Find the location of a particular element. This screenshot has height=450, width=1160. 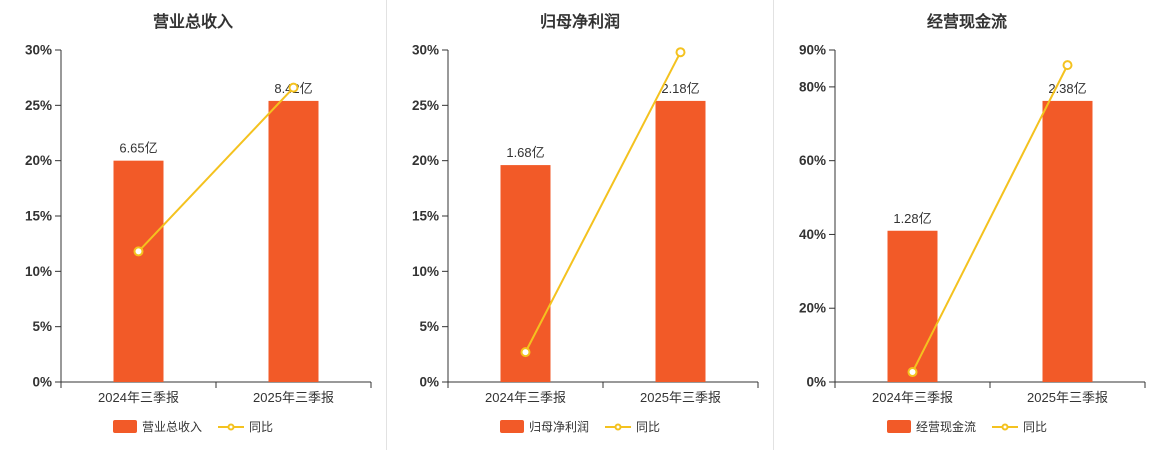

y-axis-tick-label: 80% is located at coordinates (812, 86).